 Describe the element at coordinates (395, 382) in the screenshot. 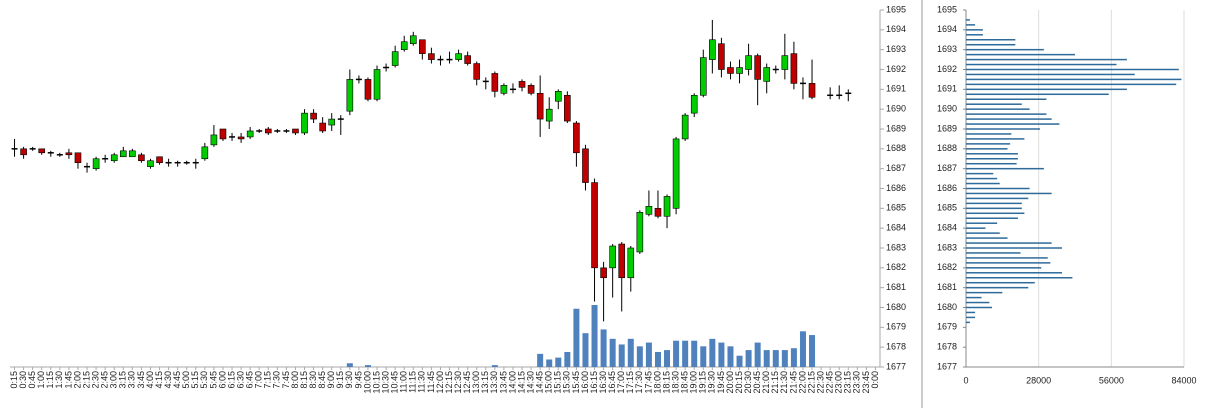

I see `x-tick-label: 10:45` at that location.